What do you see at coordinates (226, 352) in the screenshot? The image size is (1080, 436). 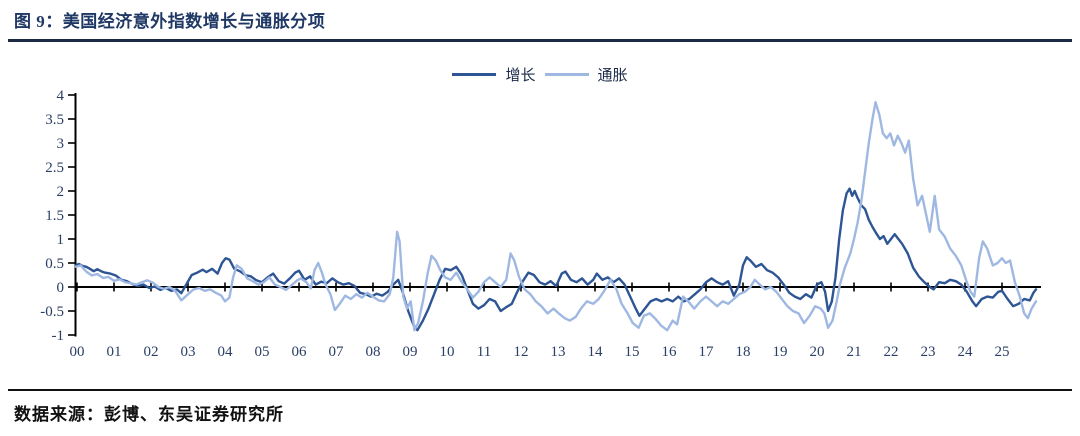 I see `x-tick-label: 04` at bounding box center [226, 352].